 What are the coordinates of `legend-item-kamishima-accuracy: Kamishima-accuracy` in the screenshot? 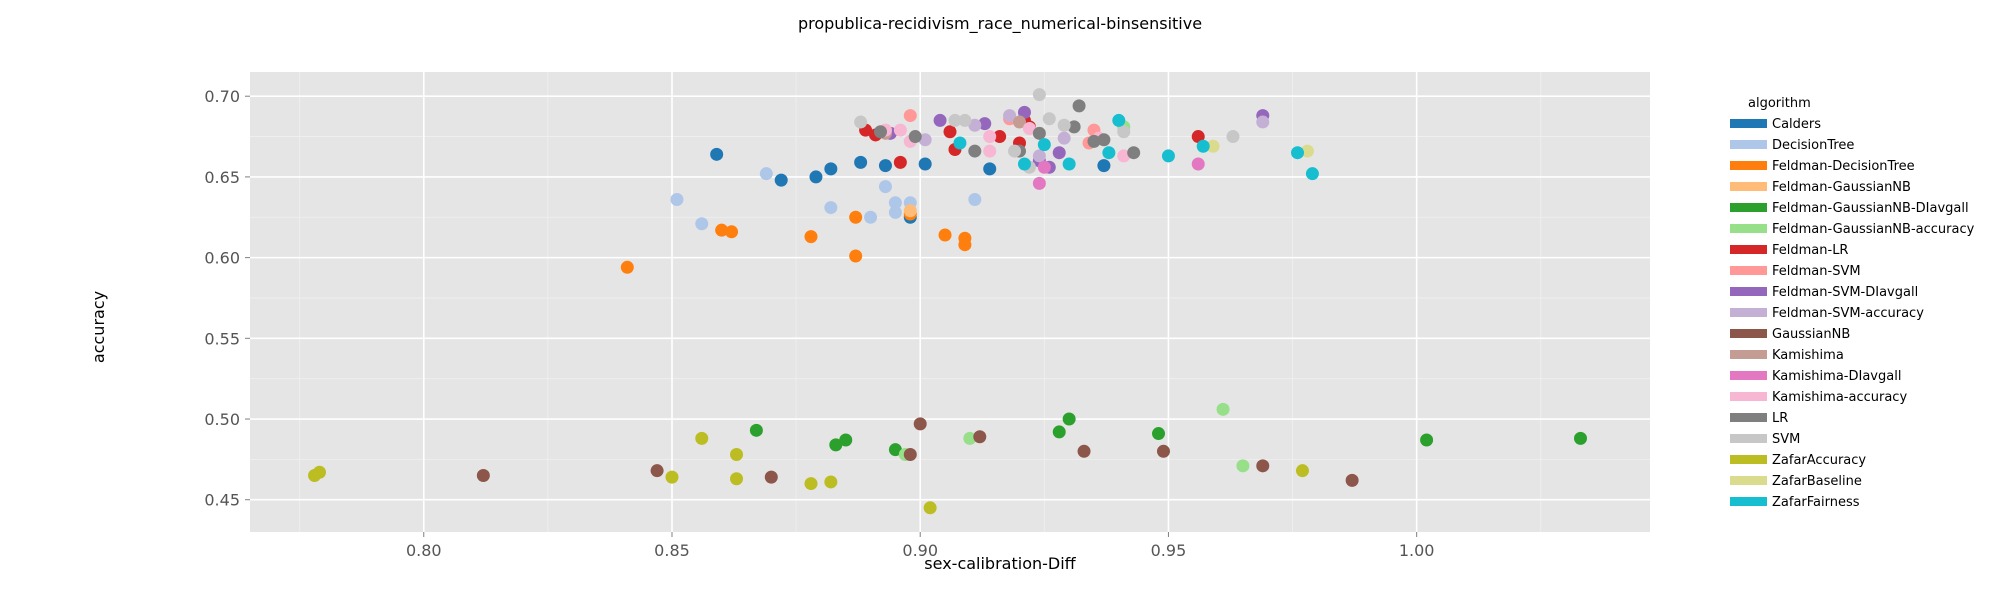 It's located at (1818, 397).